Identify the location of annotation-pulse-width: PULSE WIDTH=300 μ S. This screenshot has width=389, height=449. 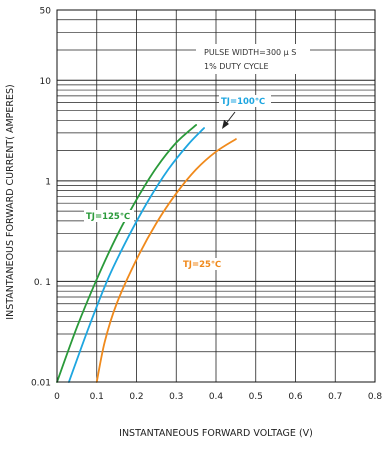
(250, 52).